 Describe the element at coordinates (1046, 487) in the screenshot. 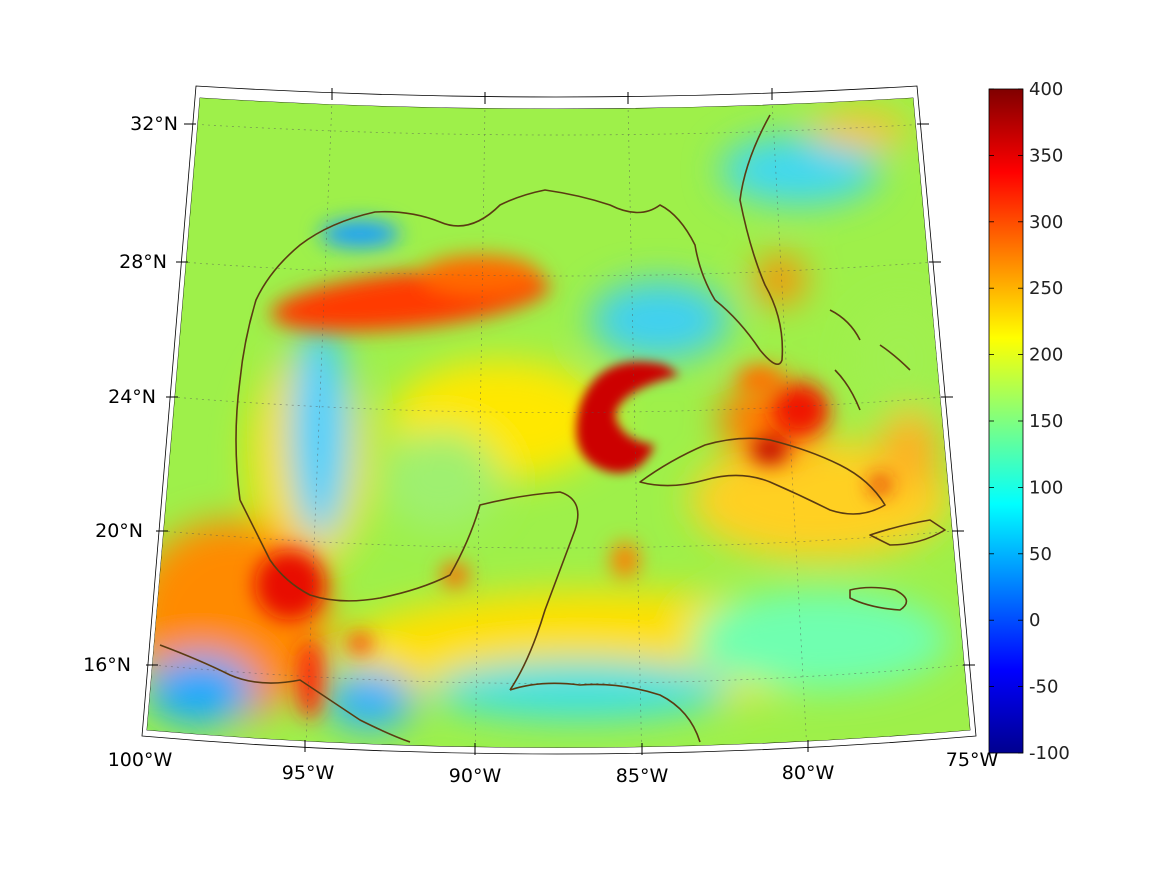

I see `colorbar-label: 100` at that location.